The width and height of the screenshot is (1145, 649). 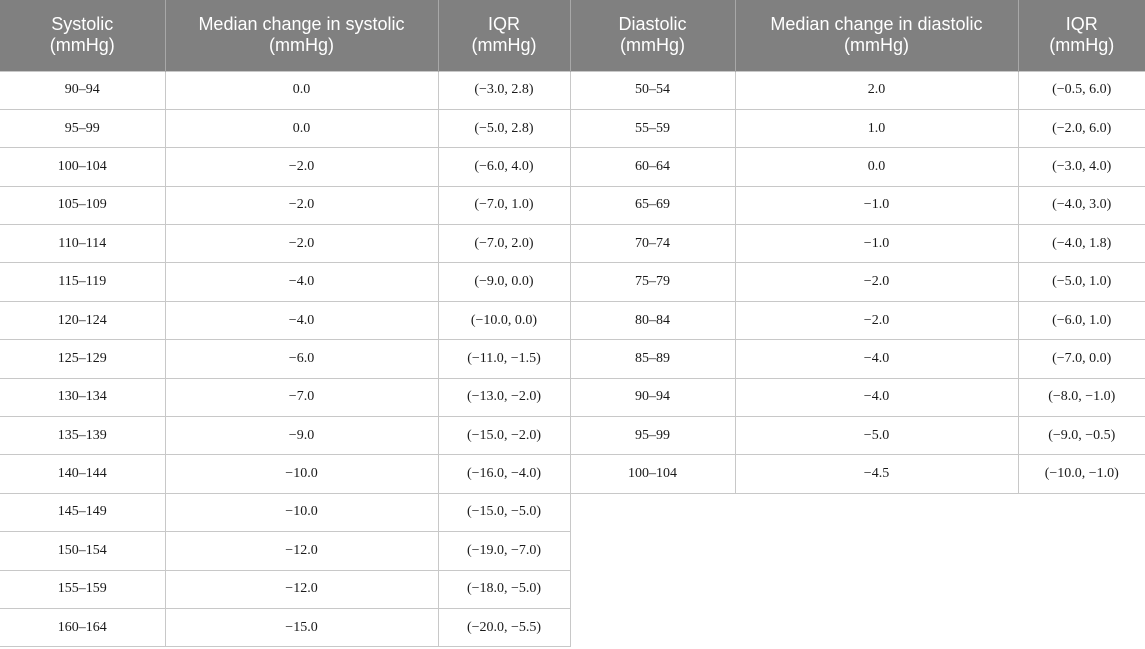 I want to click on systolic-iqr-cell: (−6.0, 4.0), so click(x=504, y=167).